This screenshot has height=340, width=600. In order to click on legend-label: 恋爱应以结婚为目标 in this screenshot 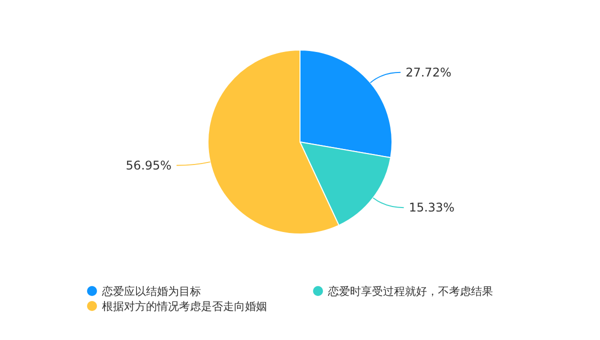, I will do `click(151, 291)`.